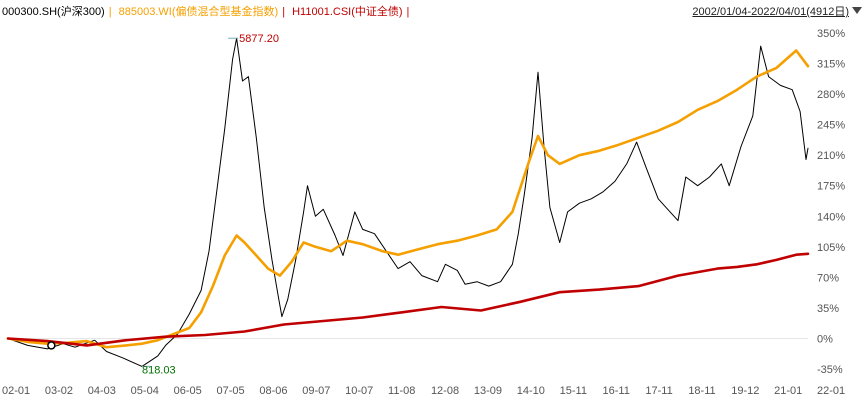  What do you see at coordinates (825, 339) in the screenshot?
I see `y-tick-label: 0%` at bounding box center [825, 339].